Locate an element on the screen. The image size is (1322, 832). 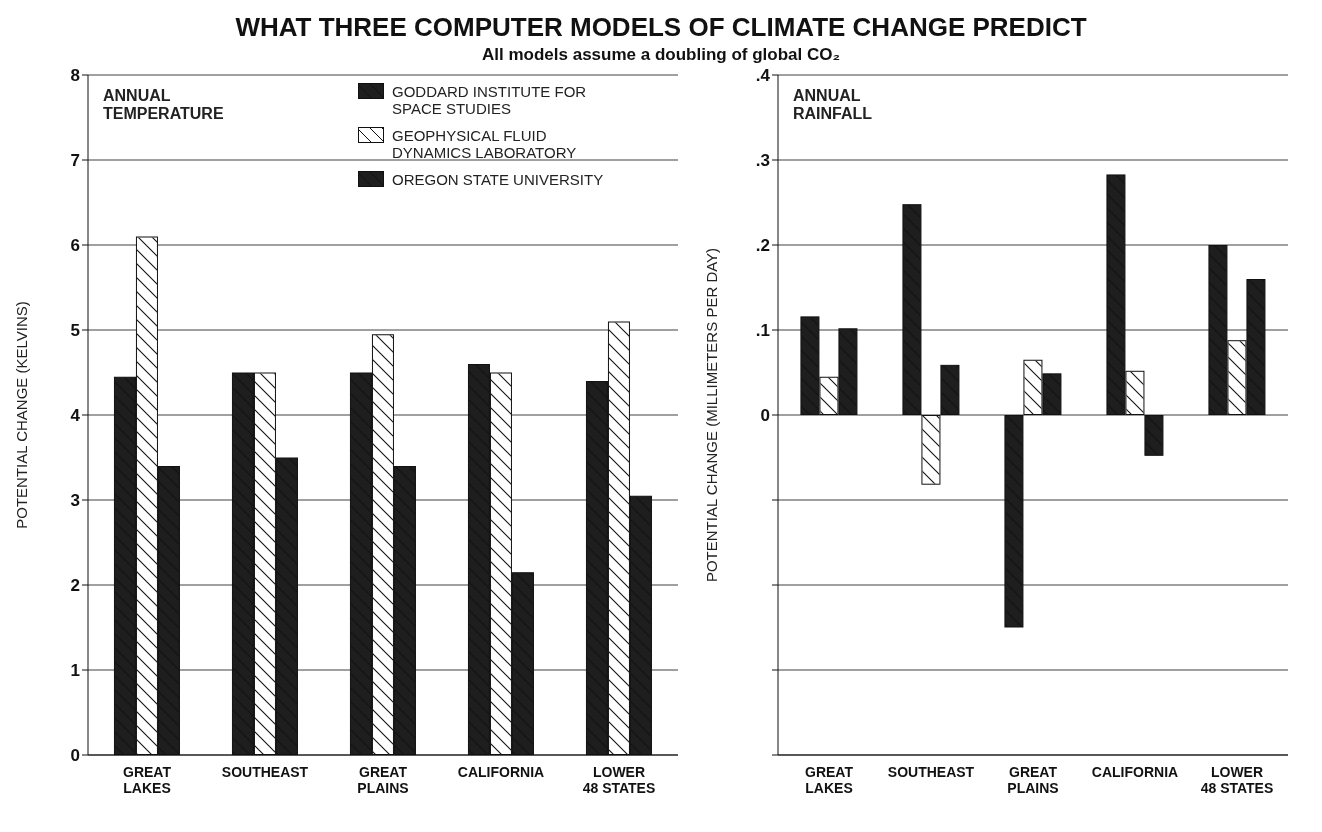
y-tick-label: 1 is located at coordinates (75, 671).